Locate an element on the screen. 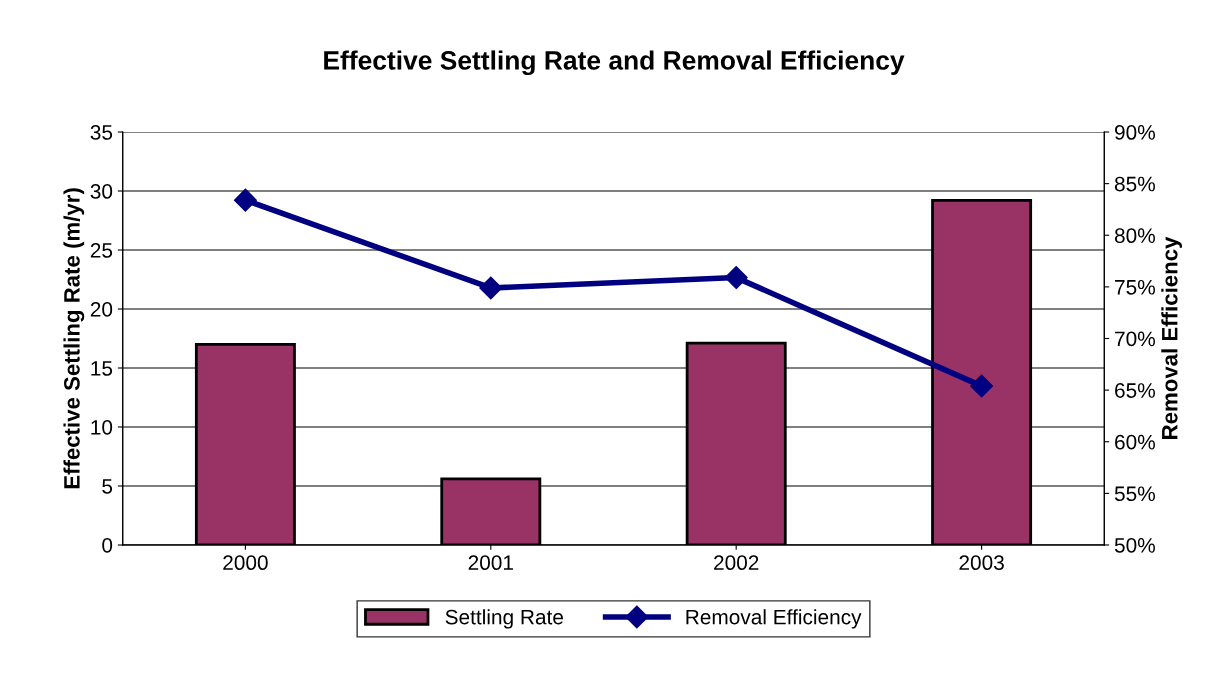  legend-label: Settling Rate is located at coordinates (504, 619).